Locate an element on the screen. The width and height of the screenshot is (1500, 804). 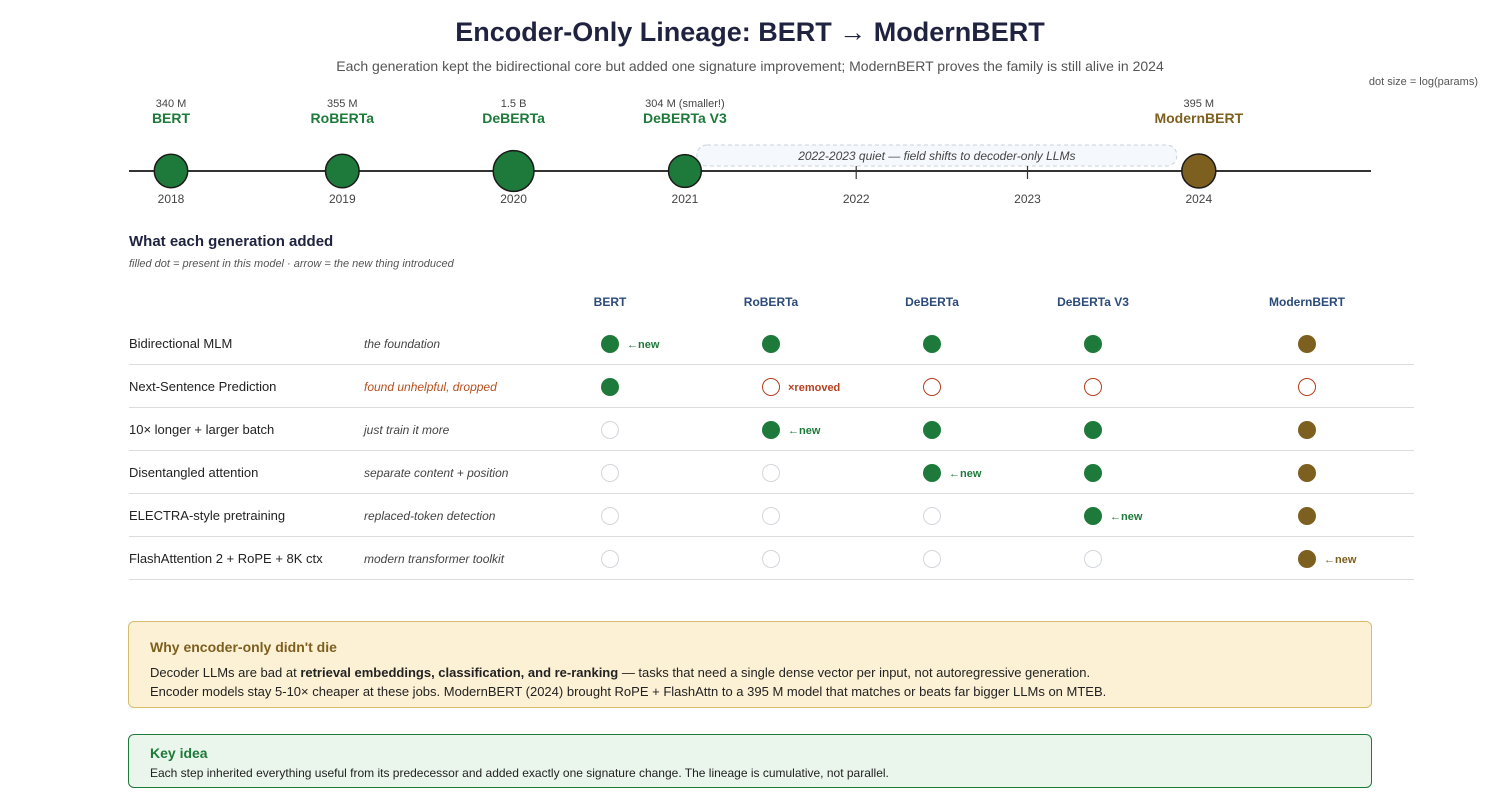
column-header: DeBERTa V3 is located at coordinates (1093, 302).